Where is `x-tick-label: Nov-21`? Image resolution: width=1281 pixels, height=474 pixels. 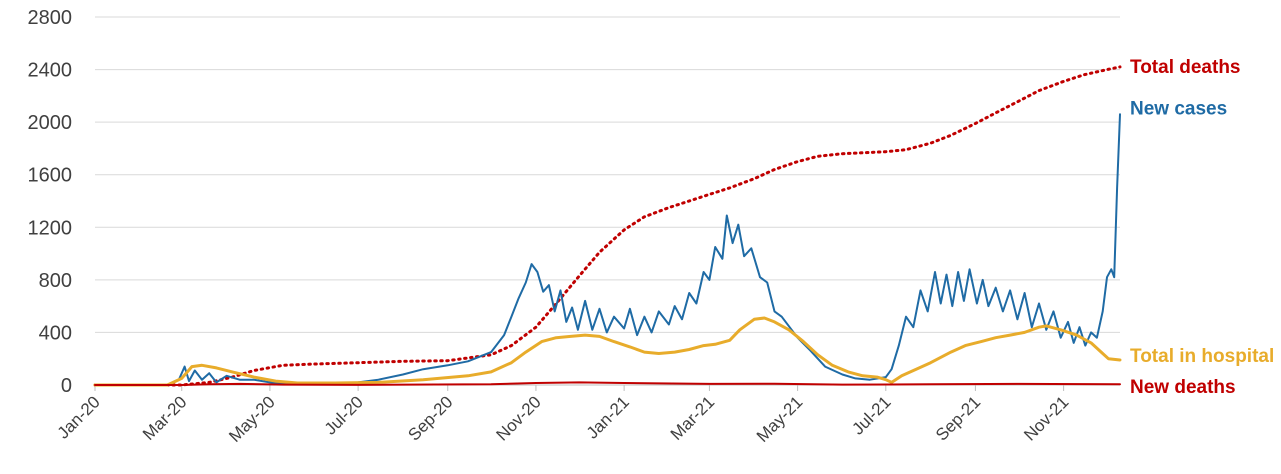 x-tick-label: Nov-21 is located at coordinates (1046, 418).